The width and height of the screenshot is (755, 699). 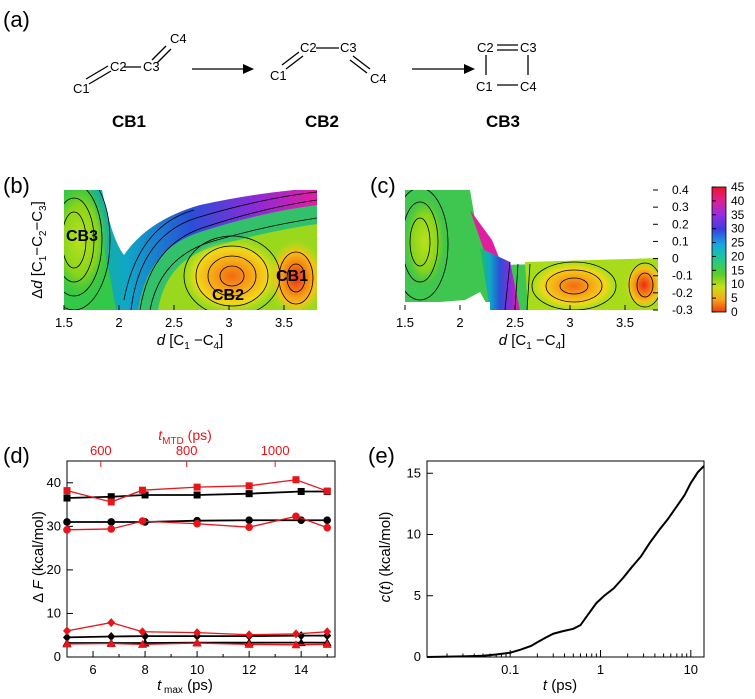 What do you see at coordinates (734, 312) in the screenshot?
I see `colorbar-tick-label: 0` at bounding box center [734, 312].